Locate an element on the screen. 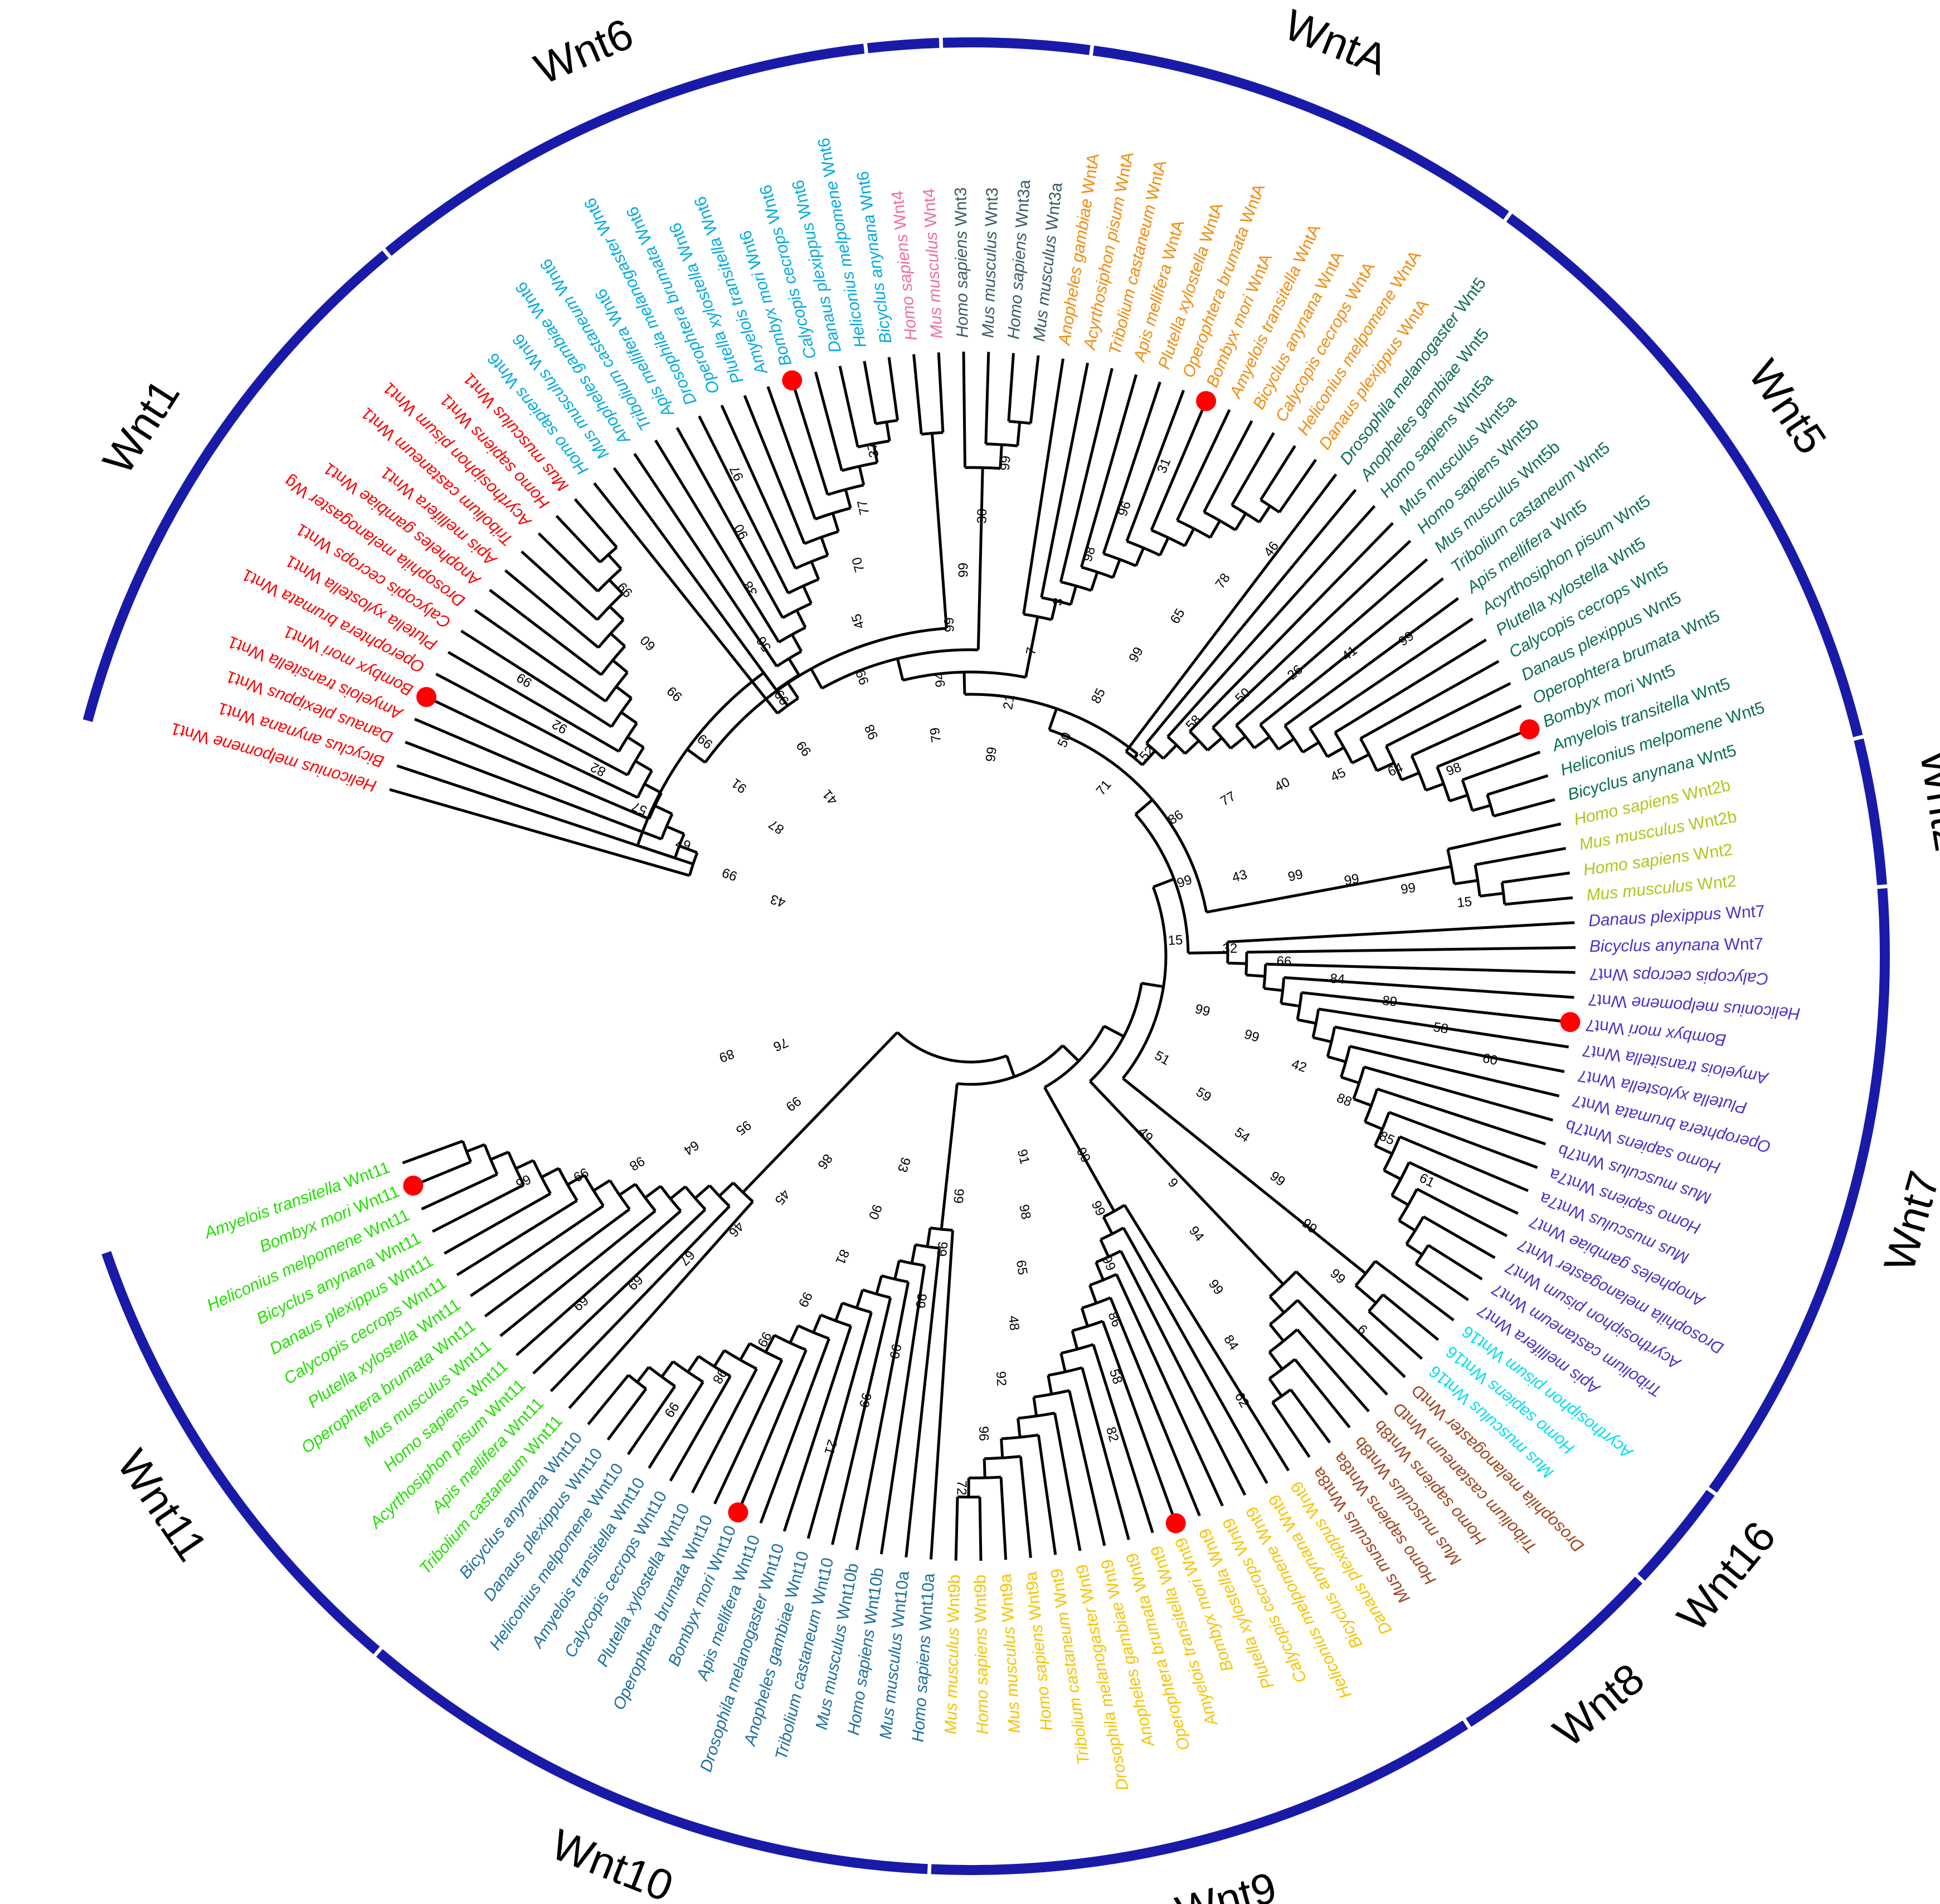  leaf-species: Homo sapiens is located at coordinates (1636, 863).